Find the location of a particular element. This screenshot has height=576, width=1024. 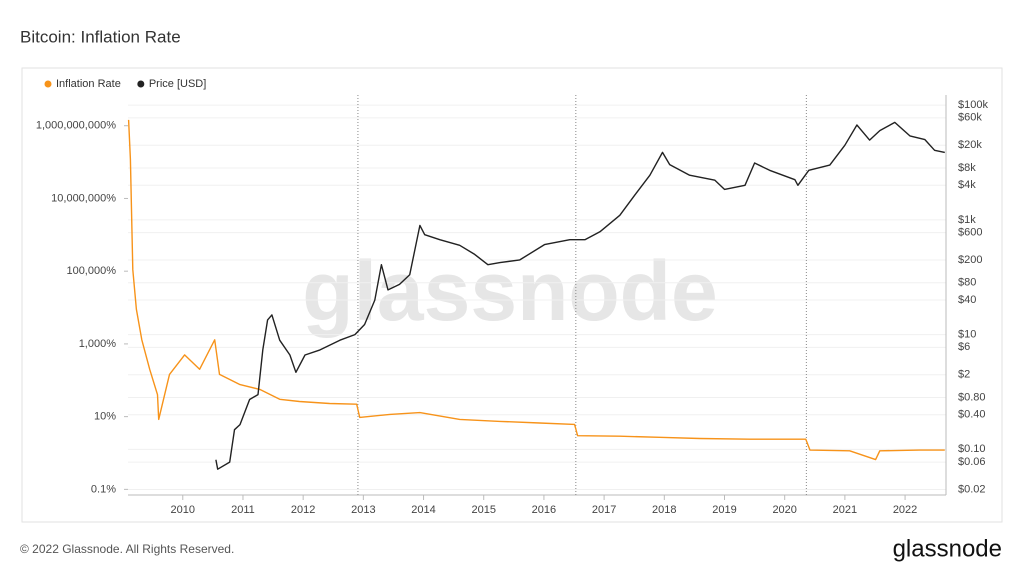

y2-tick-label: $8k is located at coordinates (967, 168).